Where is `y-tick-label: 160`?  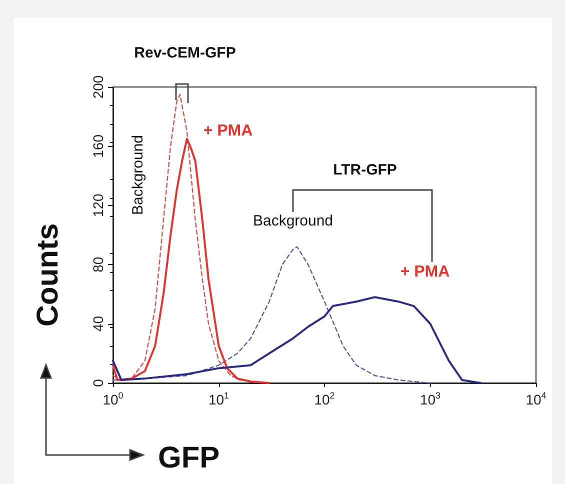 y-tick-label: 160 is located at coordinates (98, 146).